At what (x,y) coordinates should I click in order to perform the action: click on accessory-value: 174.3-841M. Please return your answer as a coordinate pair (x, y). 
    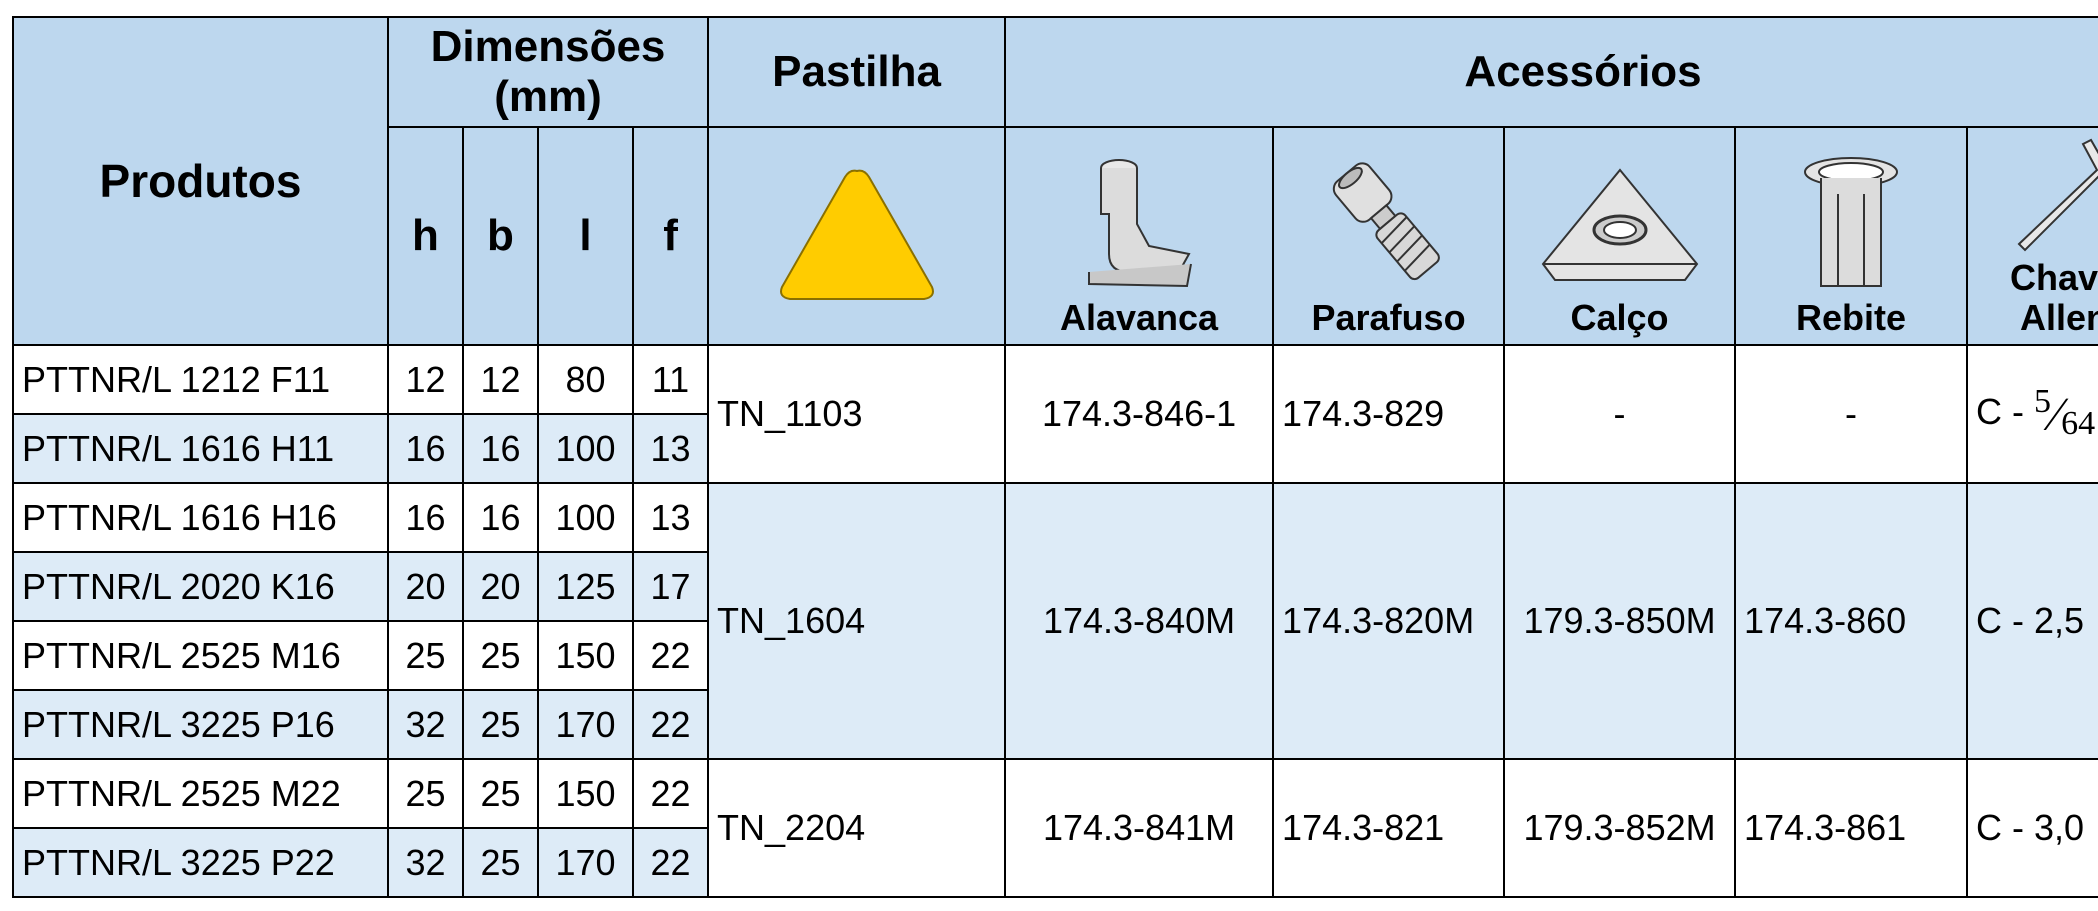
    Looking at the image, I should click on (1139, 827).